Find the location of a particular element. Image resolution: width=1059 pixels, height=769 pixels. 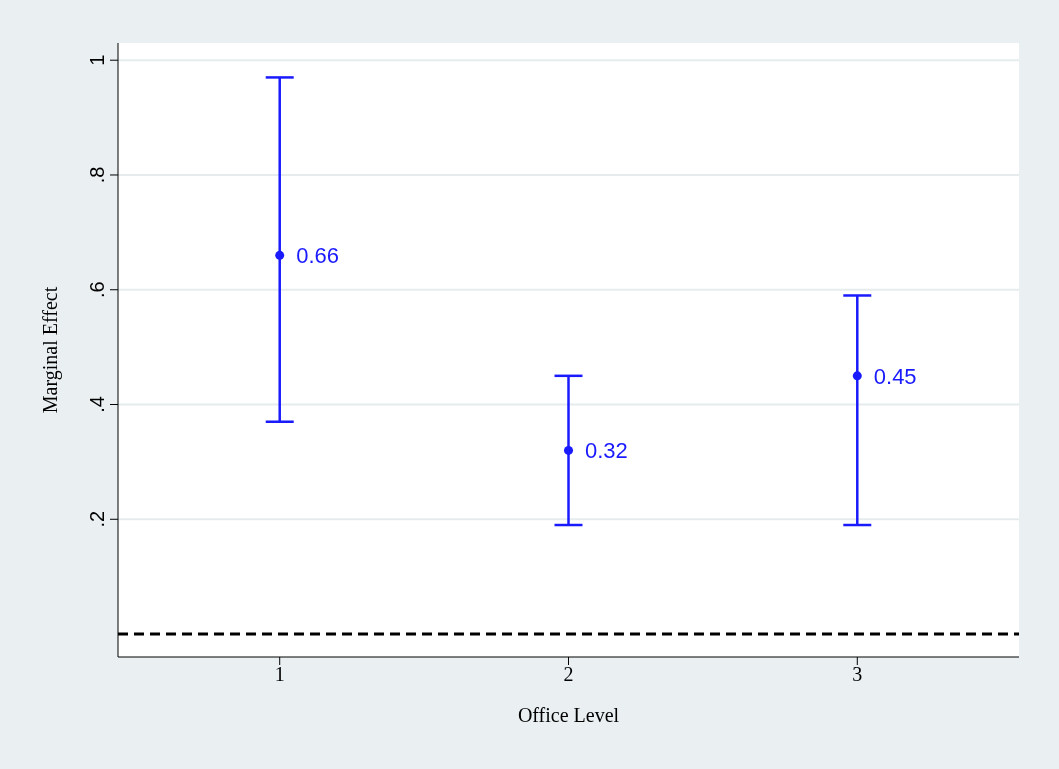

x-tick-label: 3 is located at coordinates (857, 674).